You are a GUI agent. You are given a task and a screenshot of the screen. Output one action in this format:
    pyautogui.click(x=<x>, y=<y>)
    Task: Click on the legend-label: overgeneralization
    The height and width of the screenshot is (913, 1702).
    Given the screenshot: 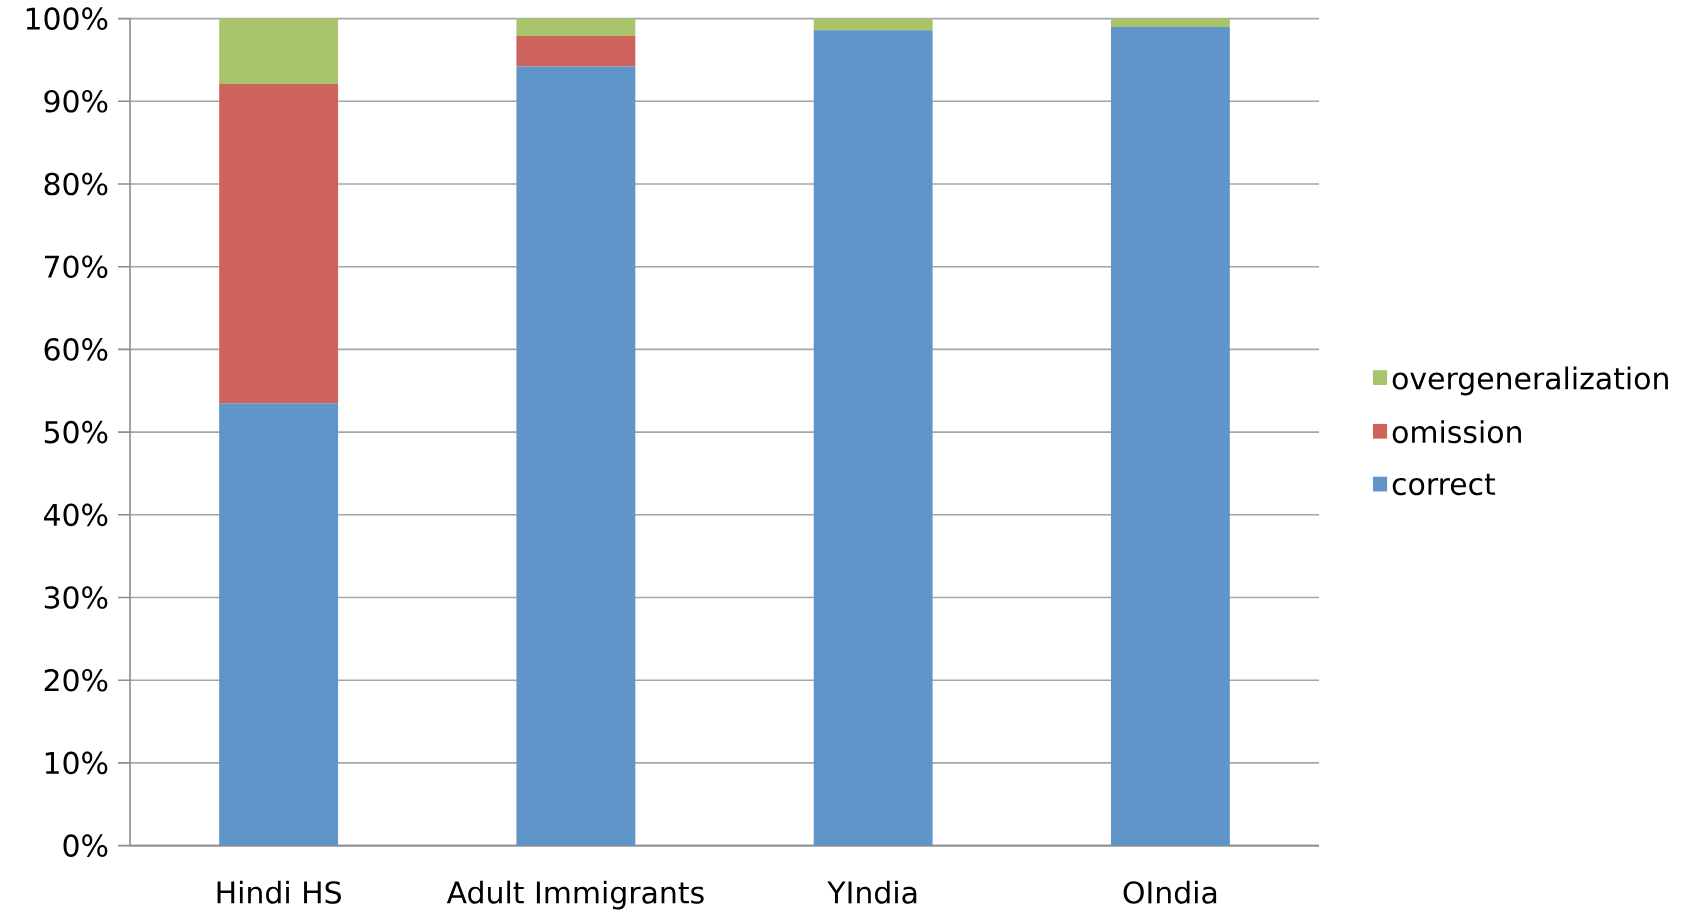 What is the action you would take?
    pyautogui.click(x=1530, y=381)
    